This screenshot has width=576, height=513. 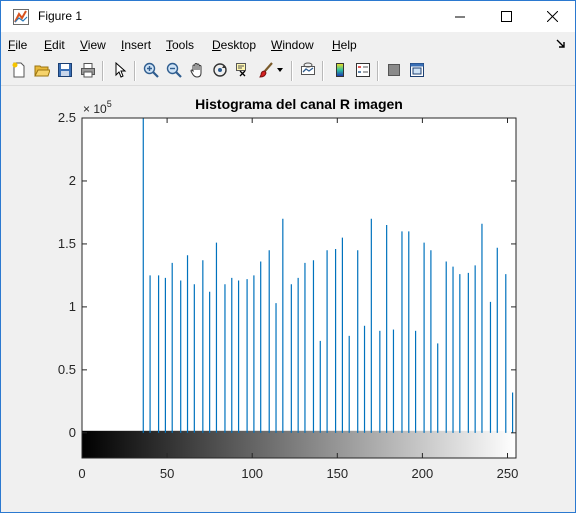 I want to click on maximize-icon, so click(x=506, y=16).